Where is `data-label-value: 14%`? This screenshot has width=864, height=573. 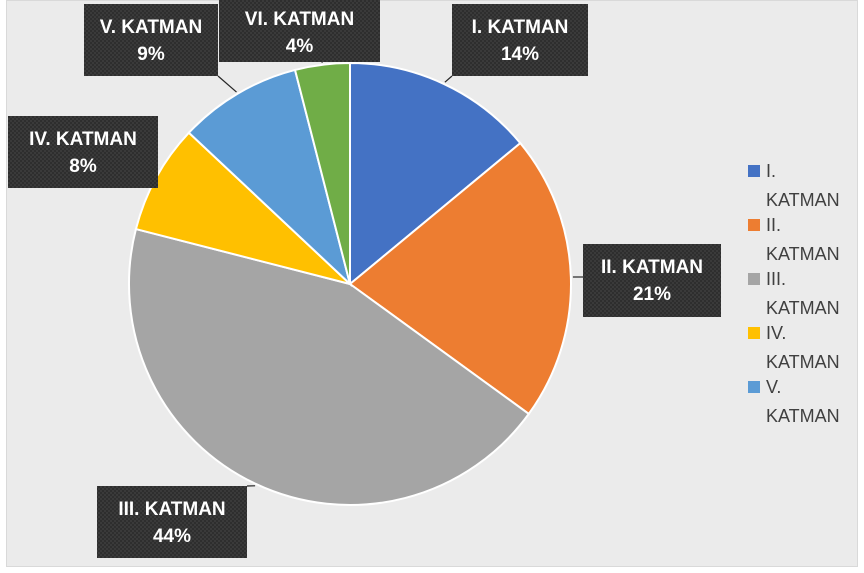 data-label-value: 14% is located at coordinates (520, 54).